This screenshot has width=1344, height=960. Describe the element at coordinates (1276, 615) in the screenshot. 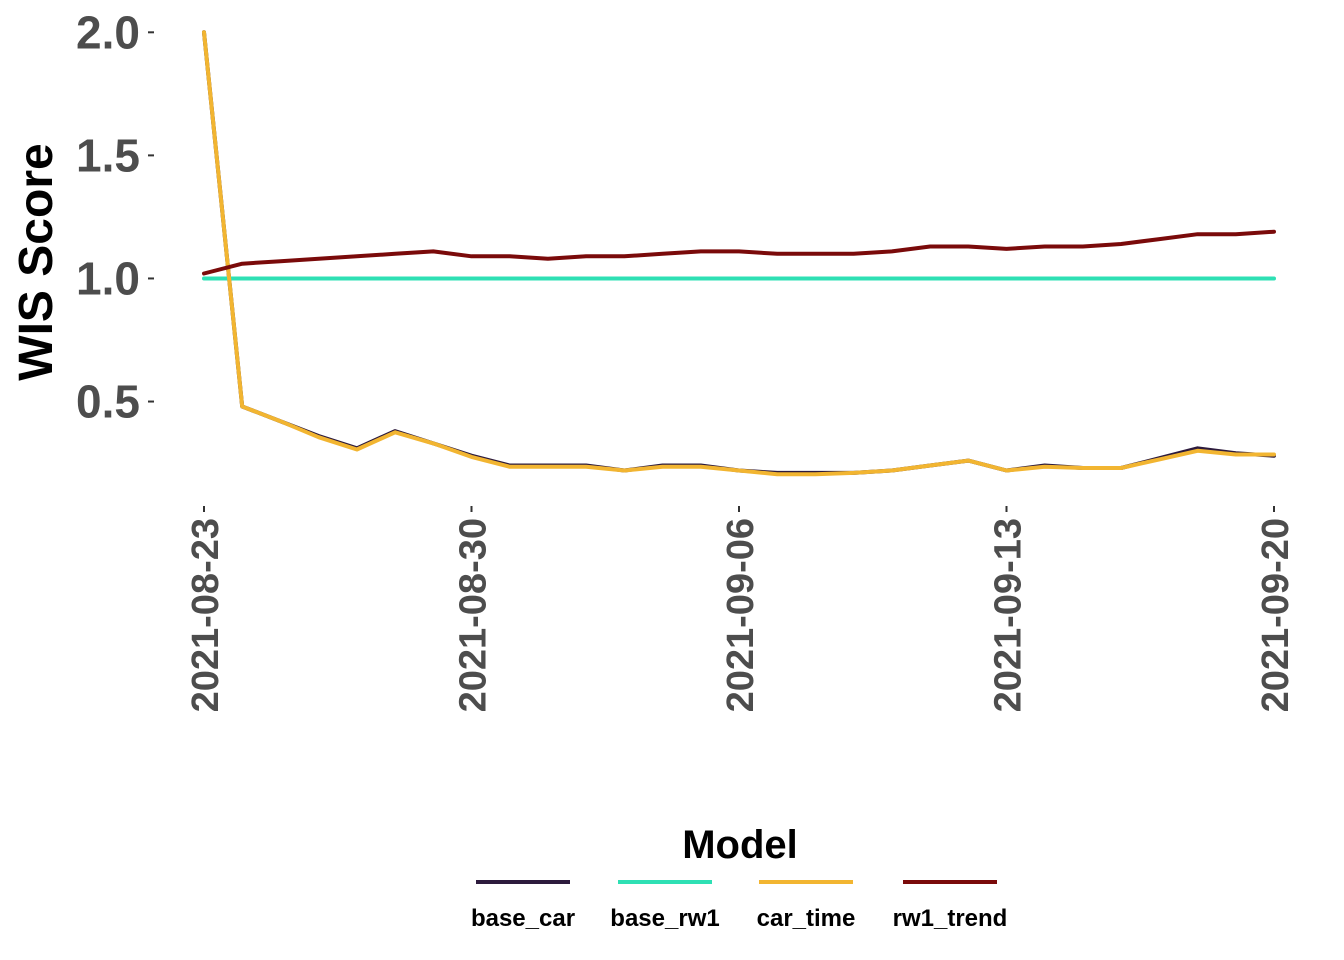

I see `x-tick-label: 2021-09-20` at that location.